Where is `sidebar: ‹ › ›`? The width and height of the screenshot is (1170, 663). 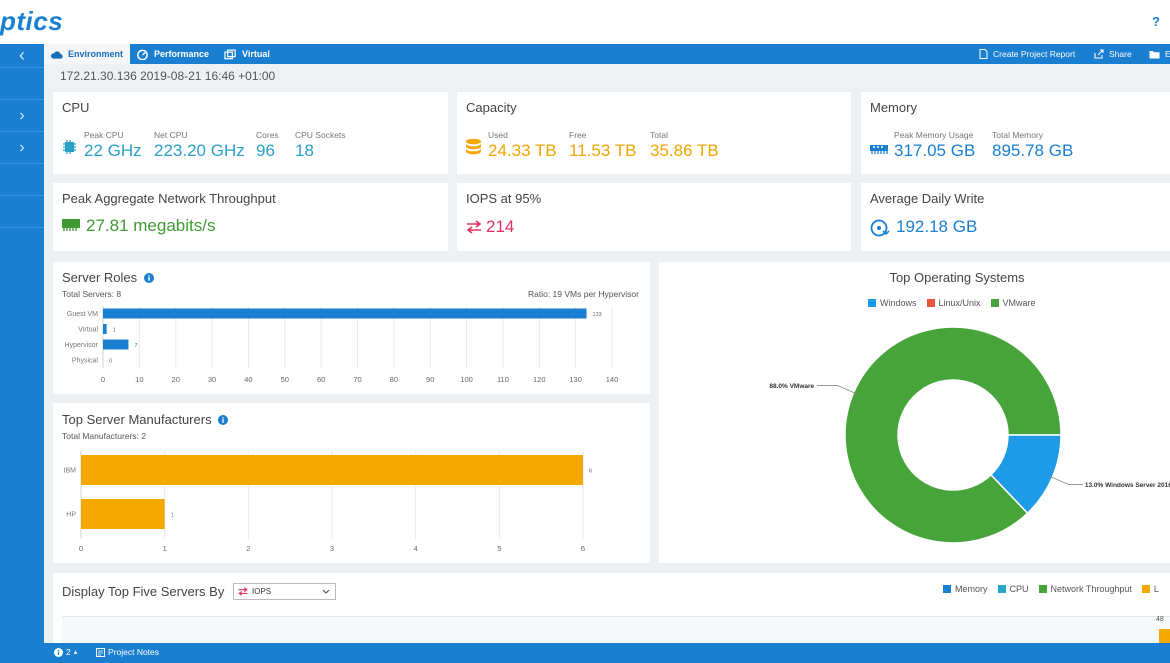
sidebar: ‹ › › is located at coordinates (22, 353).